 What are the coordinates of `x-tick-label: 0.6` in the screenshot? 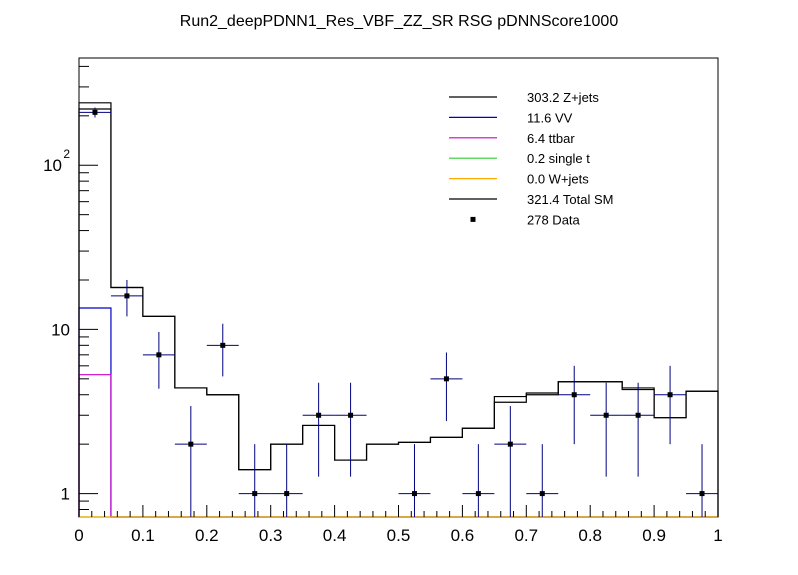 It's located at (463, 535).